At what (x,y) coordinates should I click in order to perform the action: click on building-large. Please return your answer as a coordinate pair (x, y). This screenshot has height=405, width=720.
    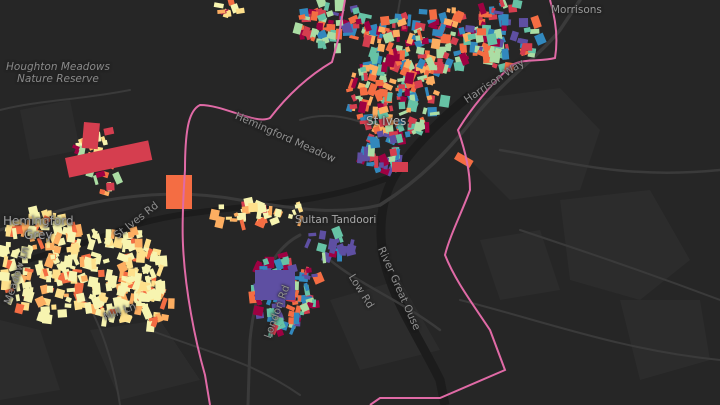
    Looking at the image, I should click on (400, 167).